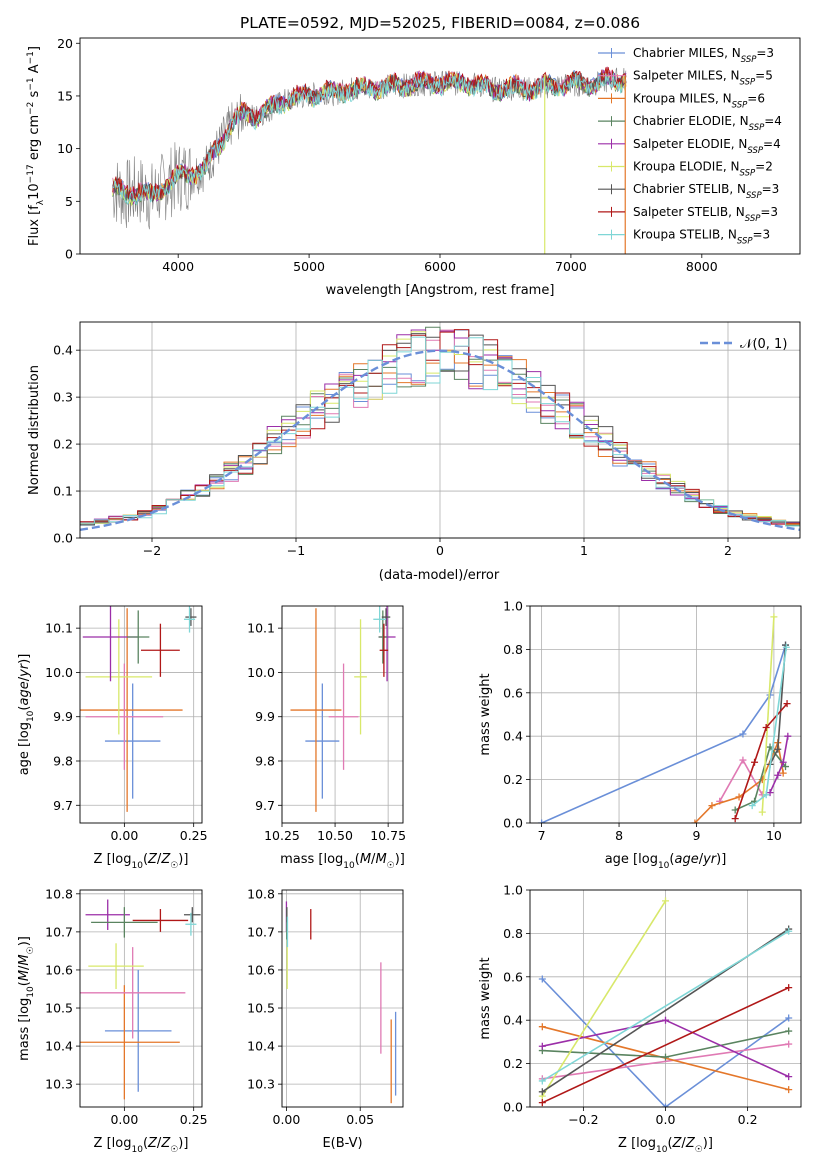  Describe the element at coordinates (59, 893) in the screenshot. I see `y-tick-label: 10.8` at that location.